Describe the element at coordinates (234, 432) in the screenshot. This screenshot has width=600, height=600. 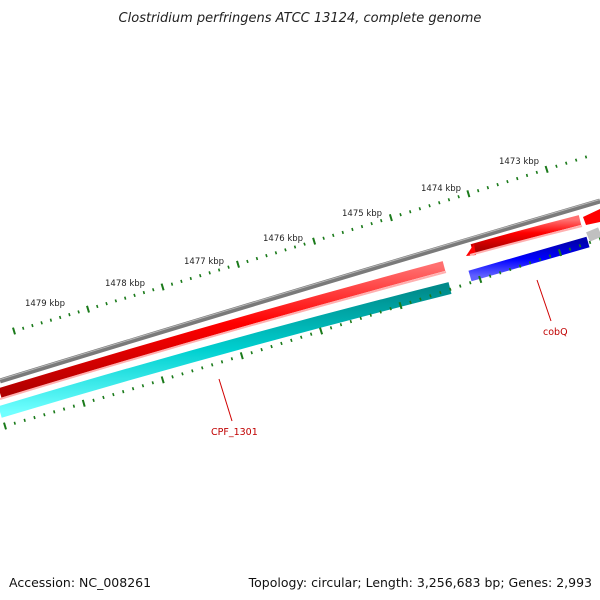
I see `gene-label-cpf1301: CPF_1301` at that location.